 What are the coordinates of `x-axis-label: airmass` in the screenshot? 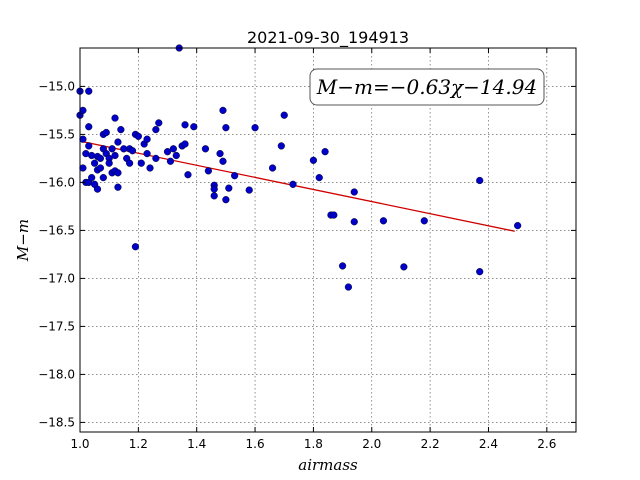 It's located at (328, 465).